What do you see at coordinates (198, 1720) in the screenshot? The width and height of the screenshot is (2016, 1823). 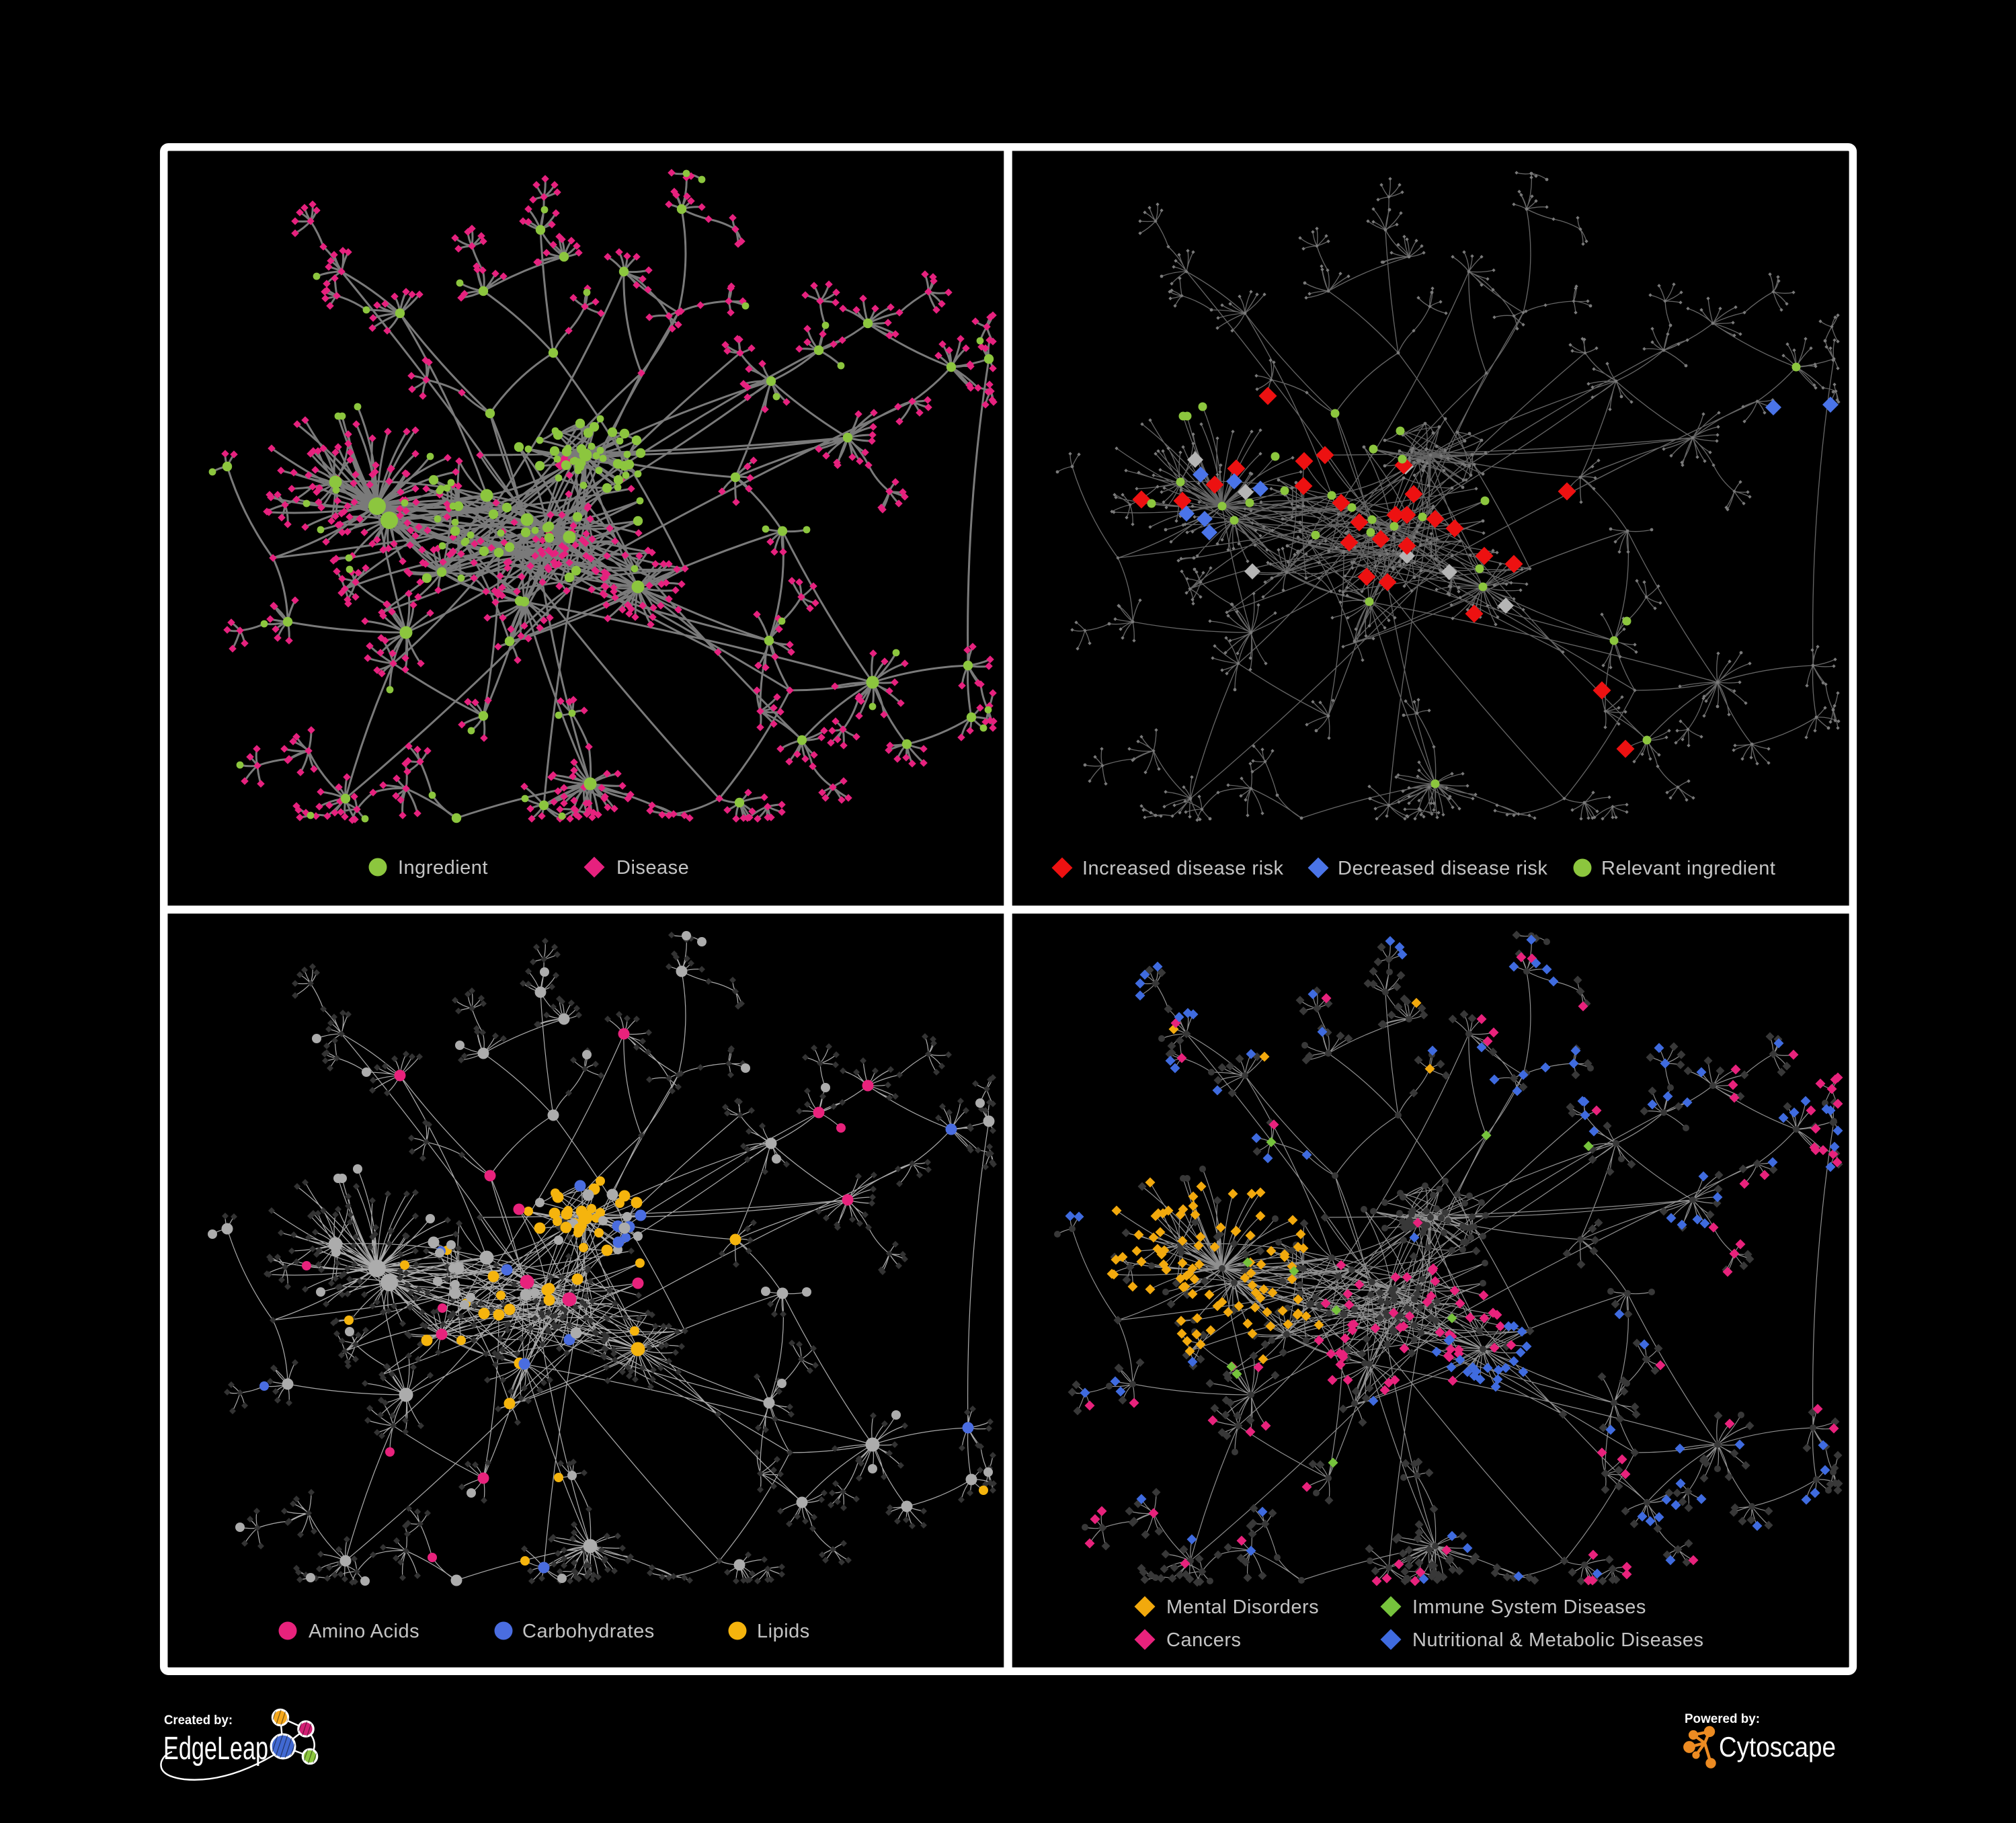 I see `svg-text: Created by:` at bounding box center [198, 1720].